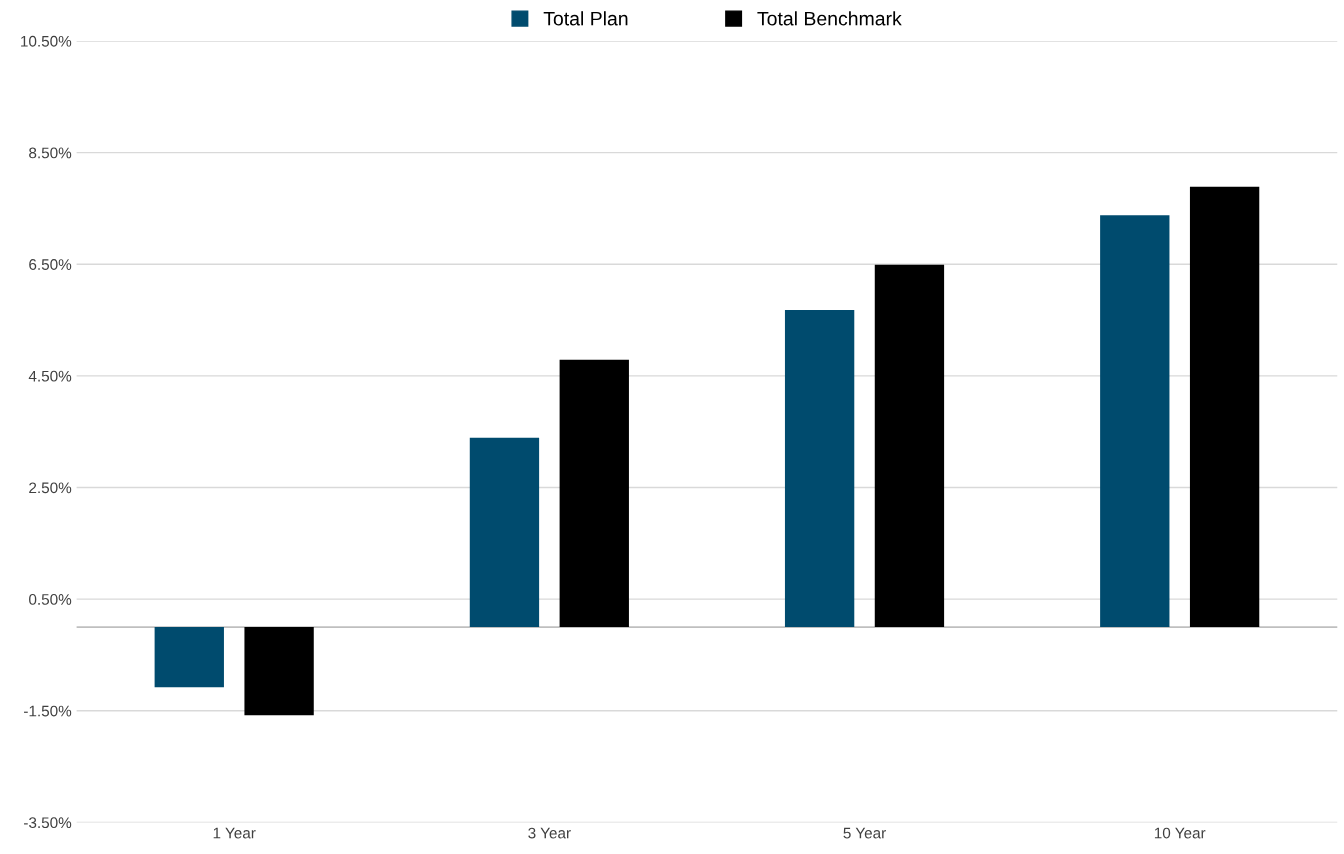  Describe the element at coordinates (585, 18) in the screenshot. I see `legend-label: Total Plan` at that location.